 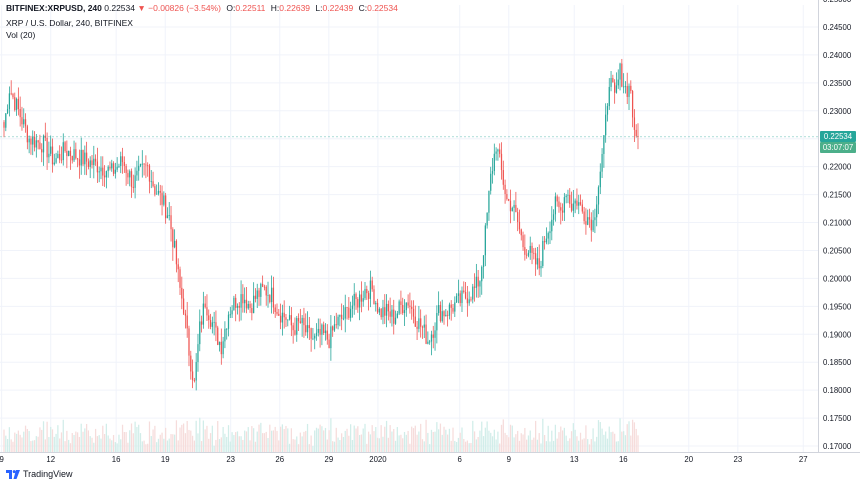 What do you see at coordinates (69, 23) in the screenshot?
I see `series-description: XRP / U.S. Dollar, 240, BITFINEX` at bounding box center [69, 23].